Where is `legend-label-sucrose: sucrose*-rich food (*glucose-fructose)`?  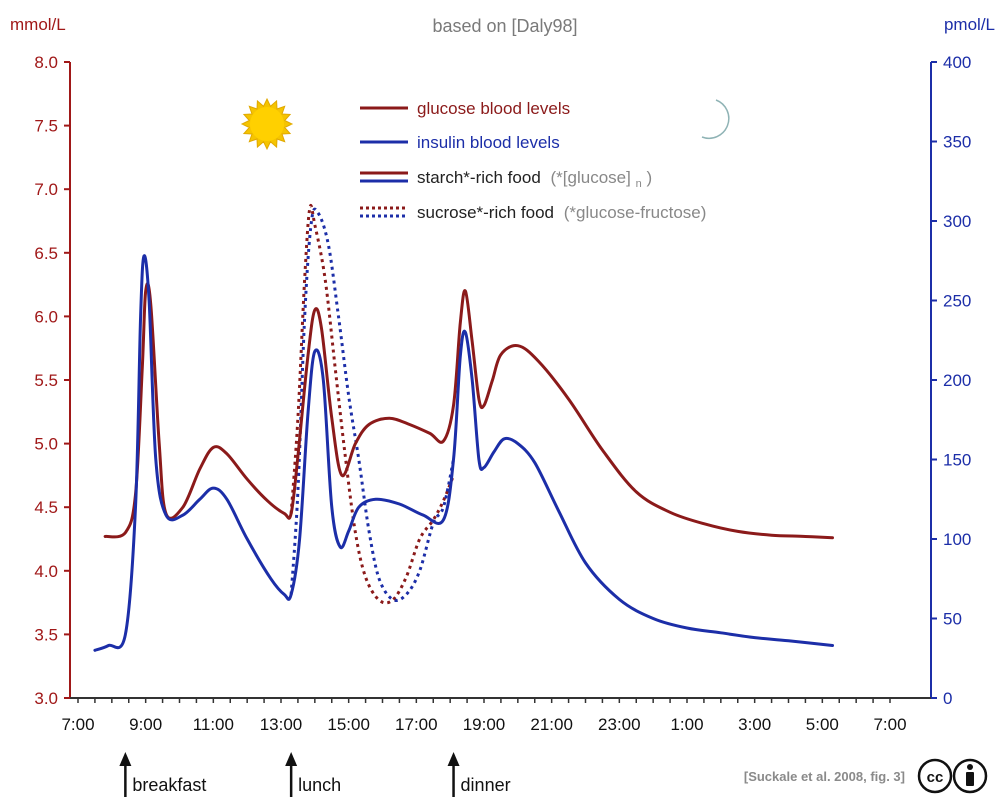
legend-label-sucrose: sucrose*-rich food (*glucose-fructose) is located at coordinates (561, 212).